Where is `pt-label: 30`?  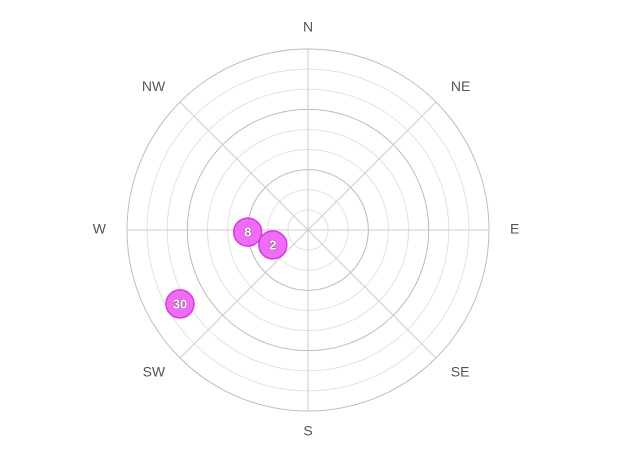 pt-label: 30 is located at coordinates (180, 303).